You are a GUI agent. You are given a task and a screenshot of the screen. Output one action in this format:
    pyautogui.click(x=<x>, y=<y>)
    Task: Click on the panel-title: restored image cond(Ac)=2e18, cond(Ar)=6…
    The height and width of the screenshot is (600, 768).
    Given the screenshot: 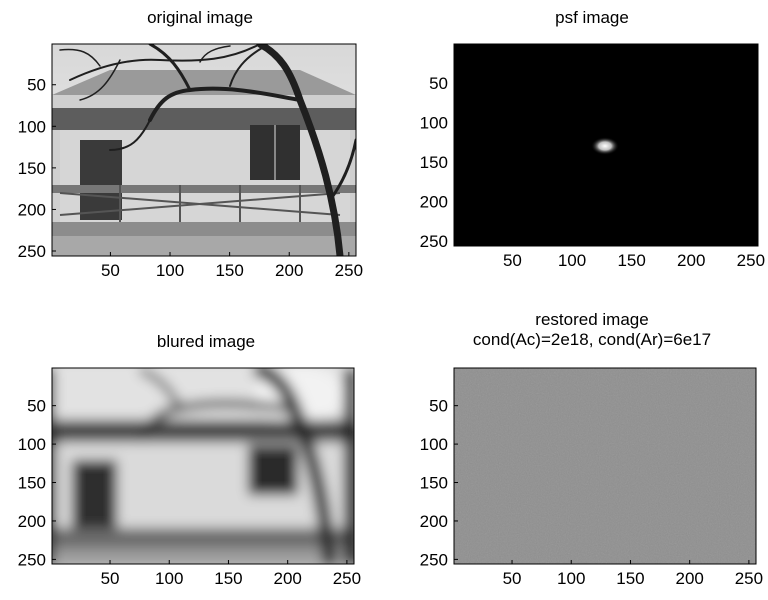 What is the action you would take?
    pyautogui.click(x=575, y=330)
    